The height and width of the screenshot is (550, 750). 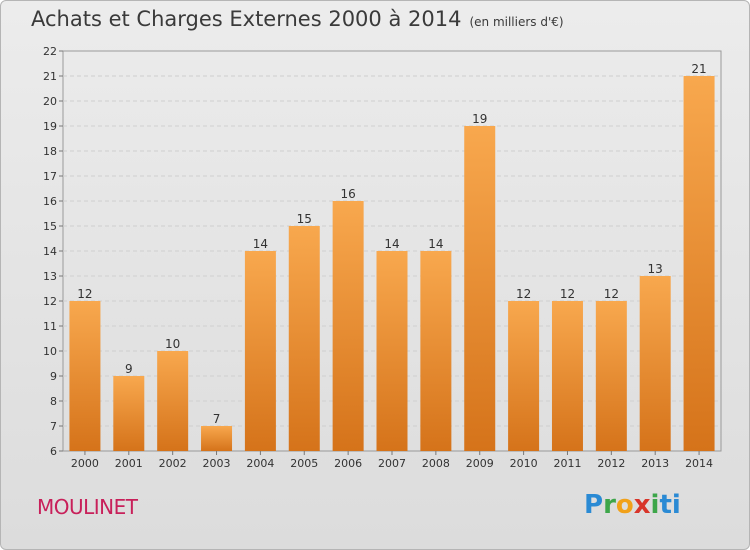 I want to click on y-tick-label: 7, so click(x=53, y=426).